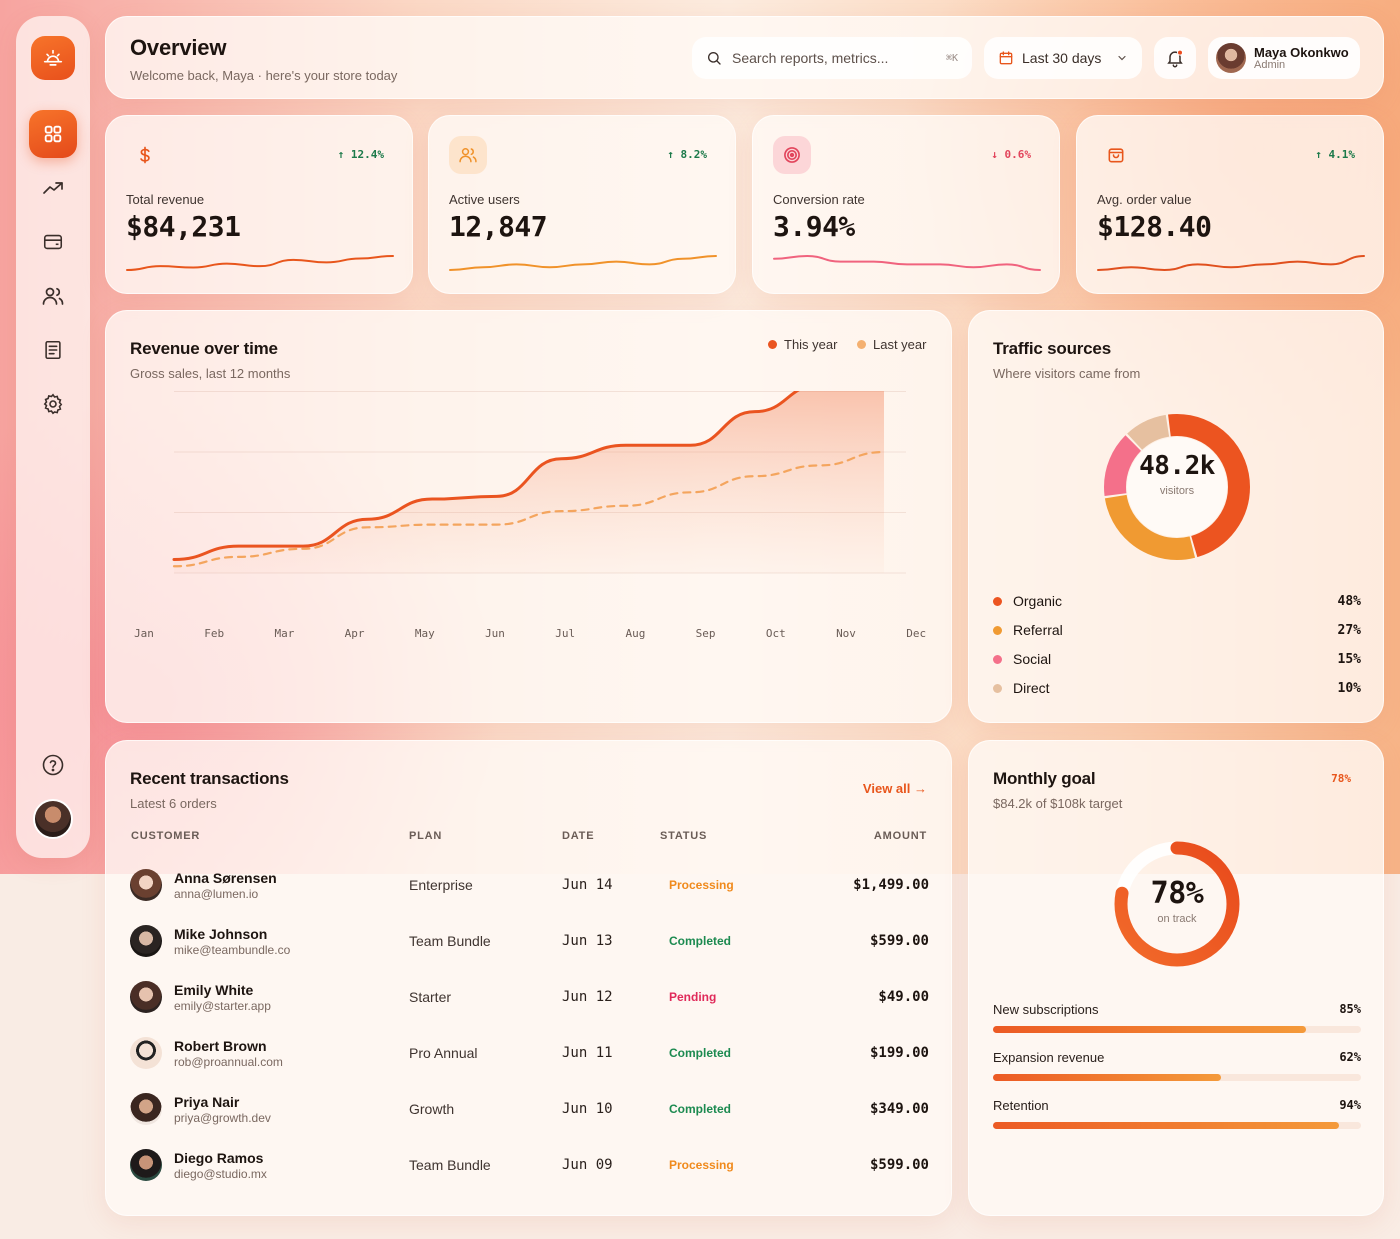 The width and height of the screenshot is (1400, 1239). I want to click on revenue-subtitle: Gross sales, last 12 months, so click(210, 373).